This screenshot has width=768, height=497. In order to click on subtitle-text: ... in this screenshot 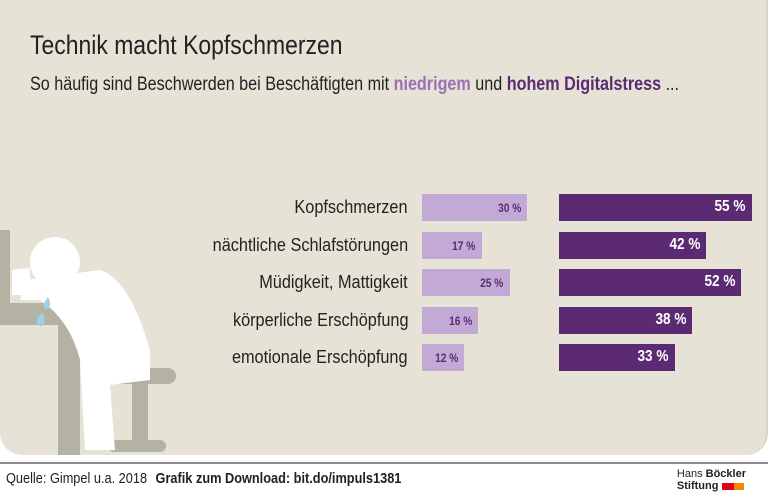, I will do `click(670, 84)`.